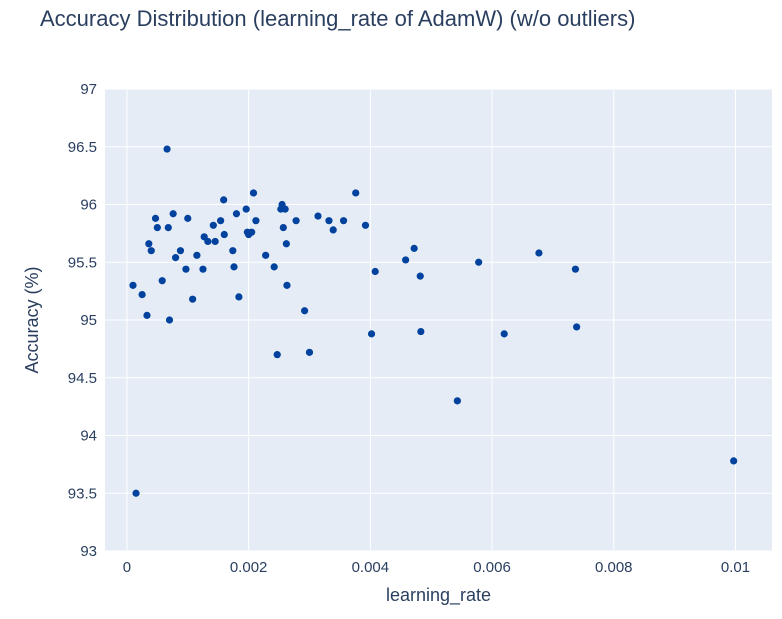 This screenshot has height=619, width=782. I want to click on y-tick-label: 96.5, so click(82, 147).